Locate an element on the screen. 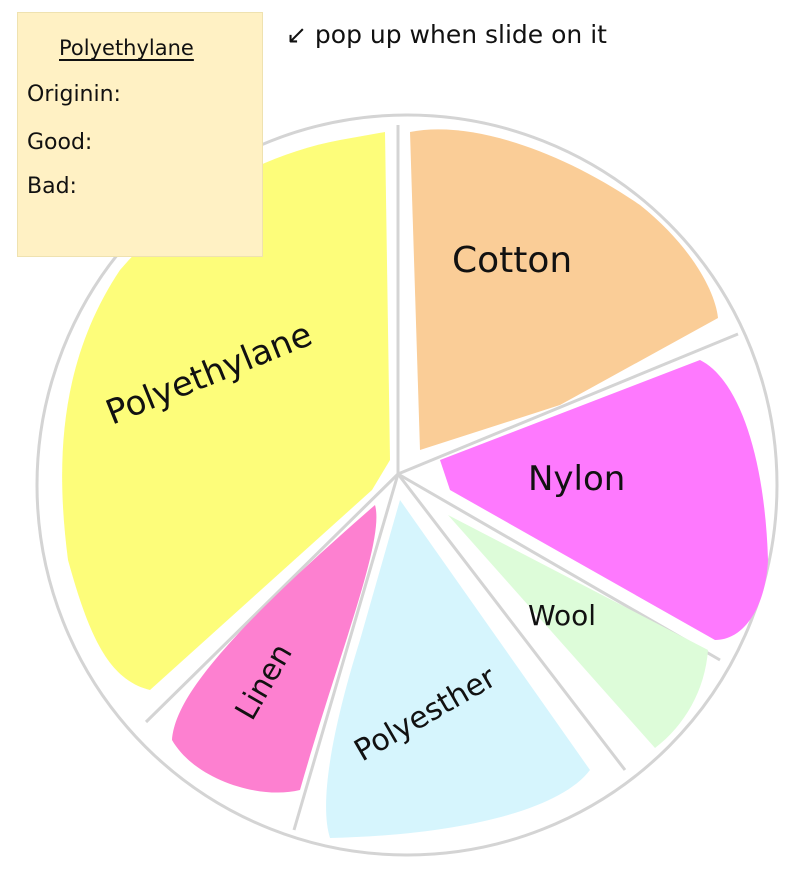 The height and width of the screenshot is (881, 802). arrow-icon: ↙ is located at coordinates (296, 34).